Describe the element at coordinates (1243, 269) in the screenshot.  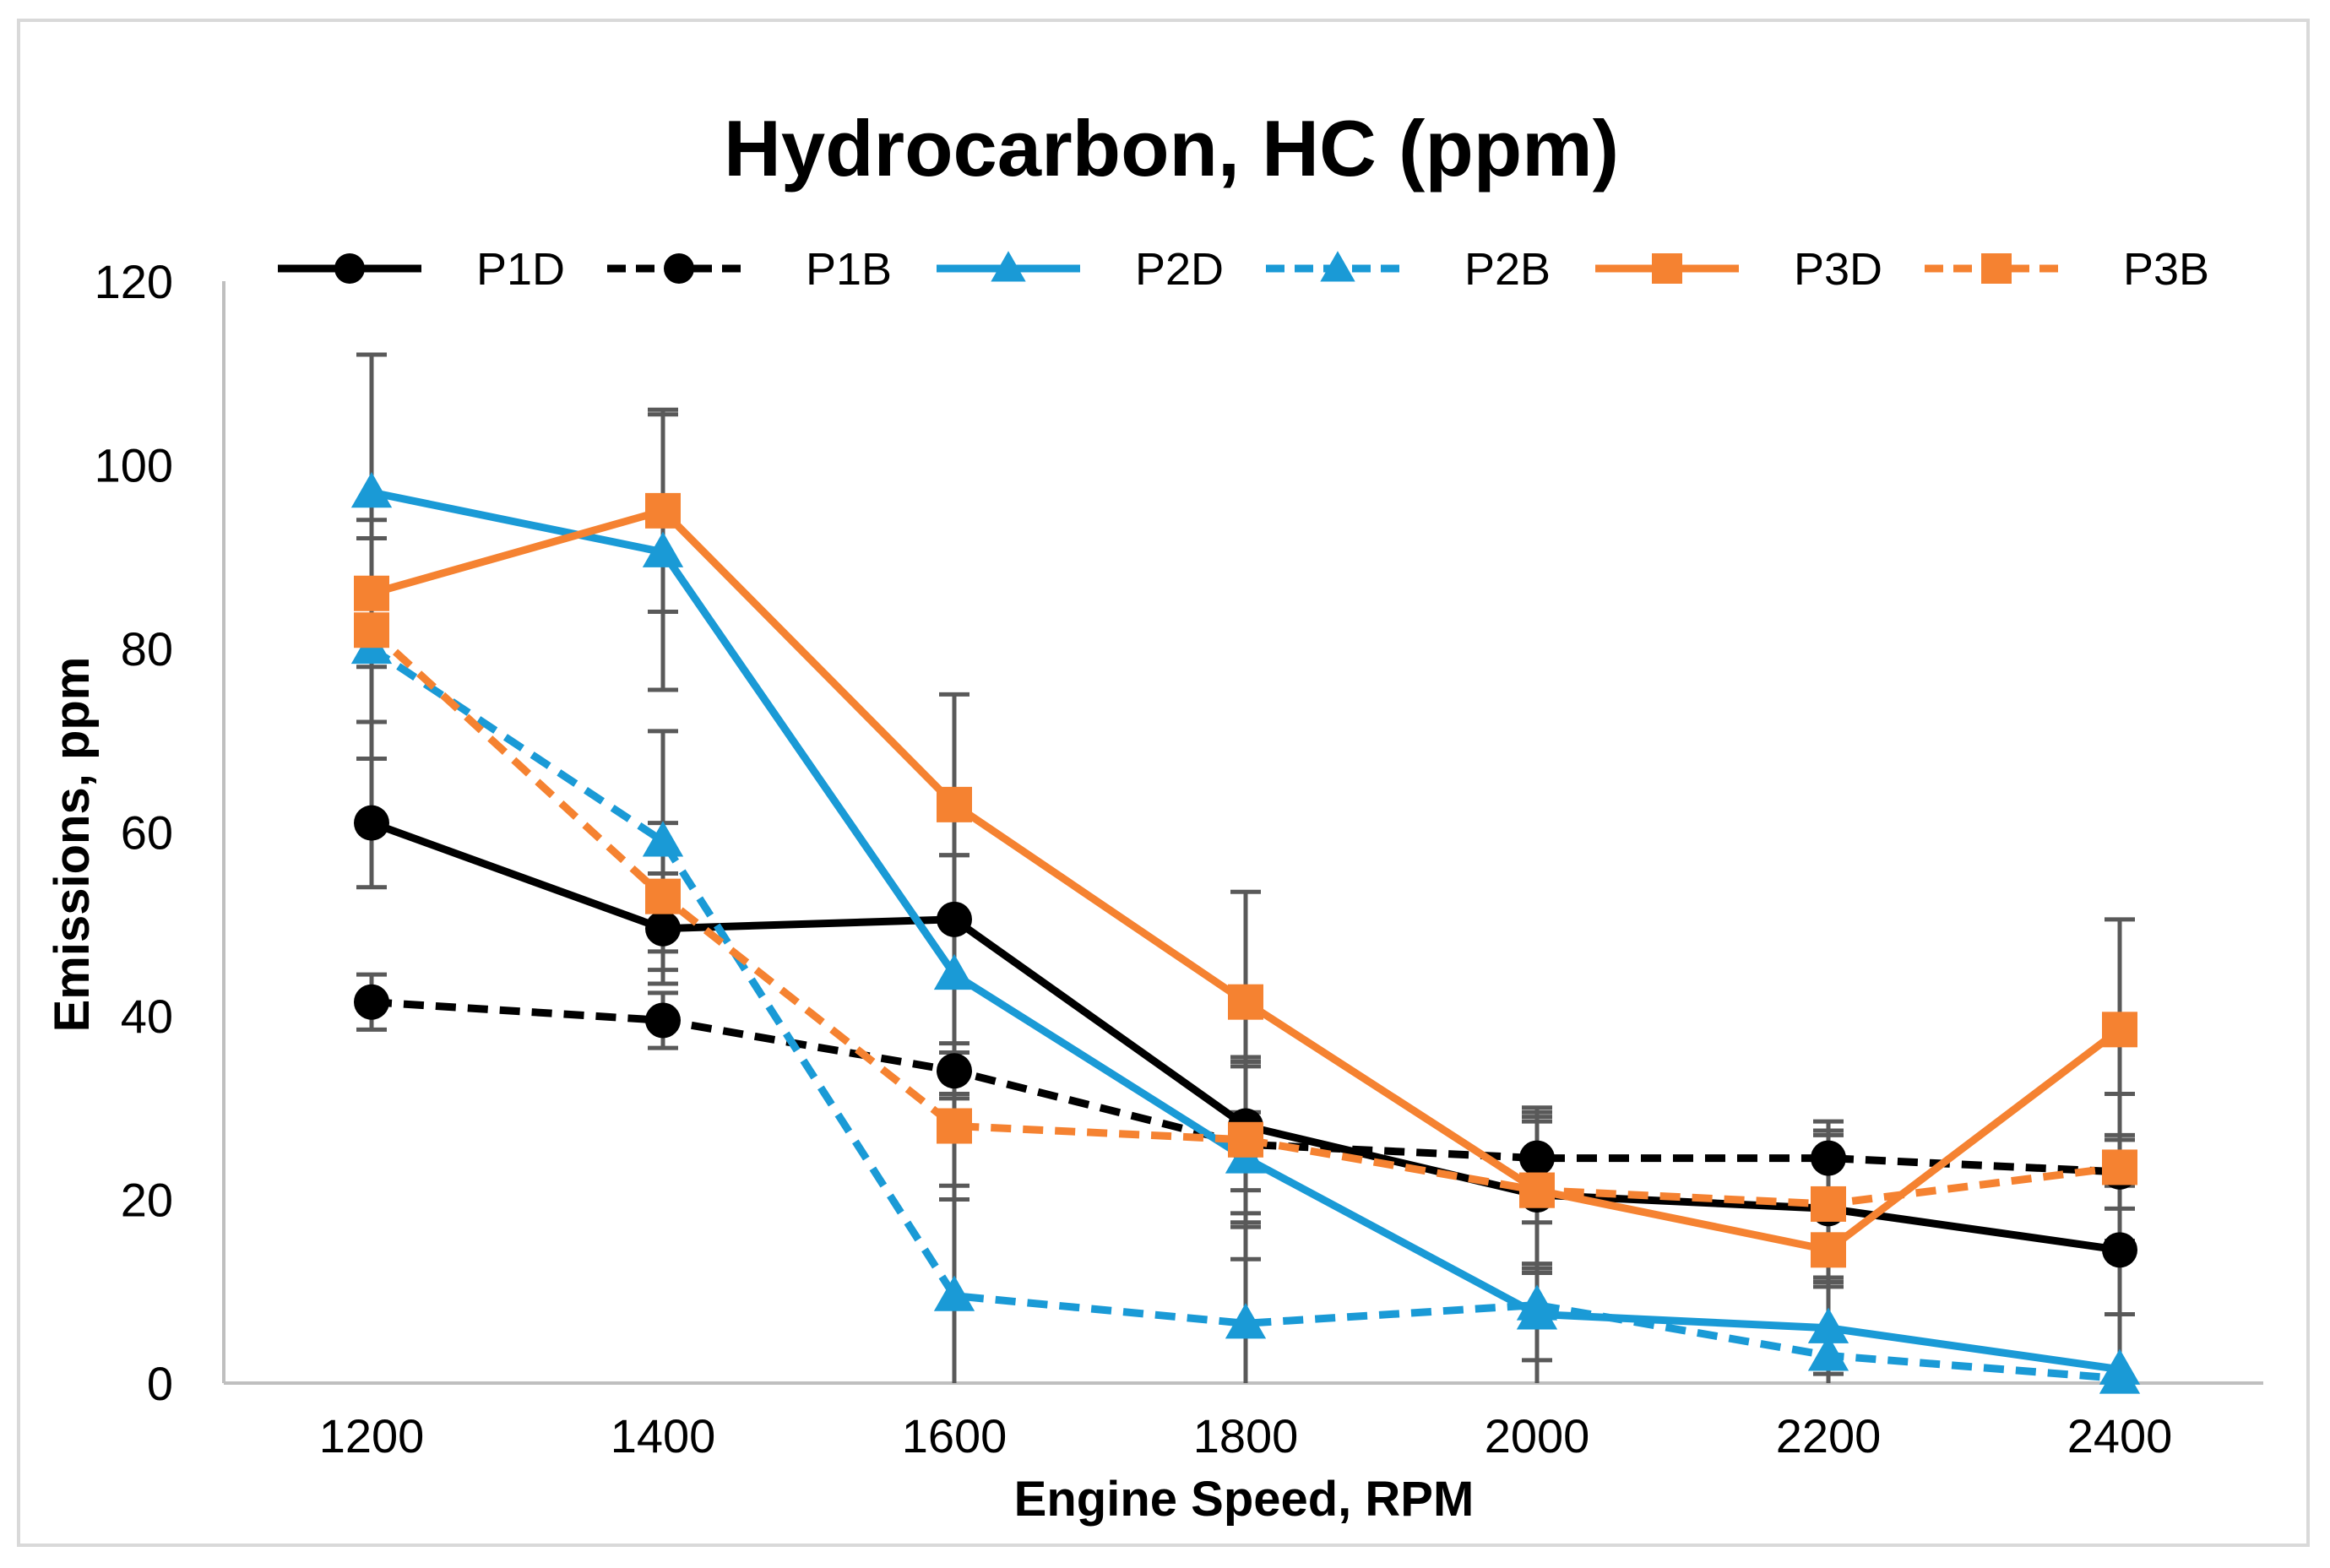
I see `legend: P1D P1B P2D P2B P3D P3B` at that location.